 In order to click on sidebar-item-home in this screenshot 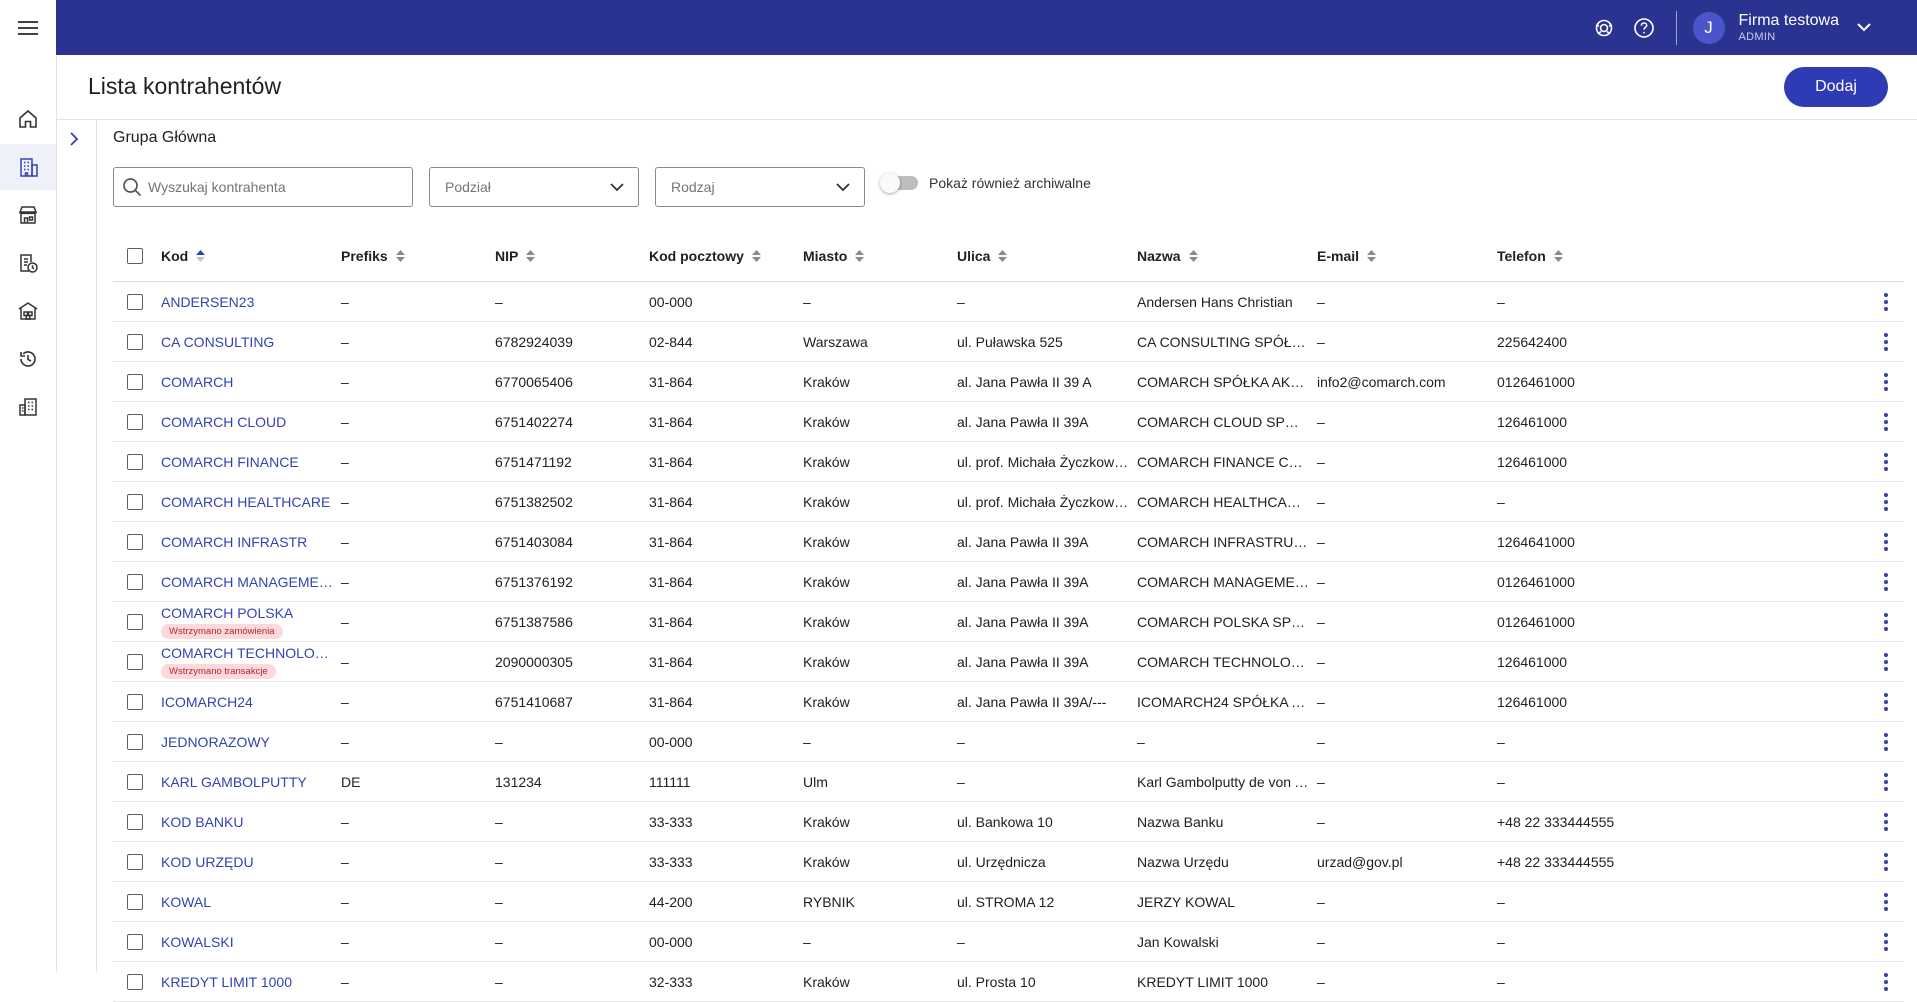, I will do `click(28, 119)`.